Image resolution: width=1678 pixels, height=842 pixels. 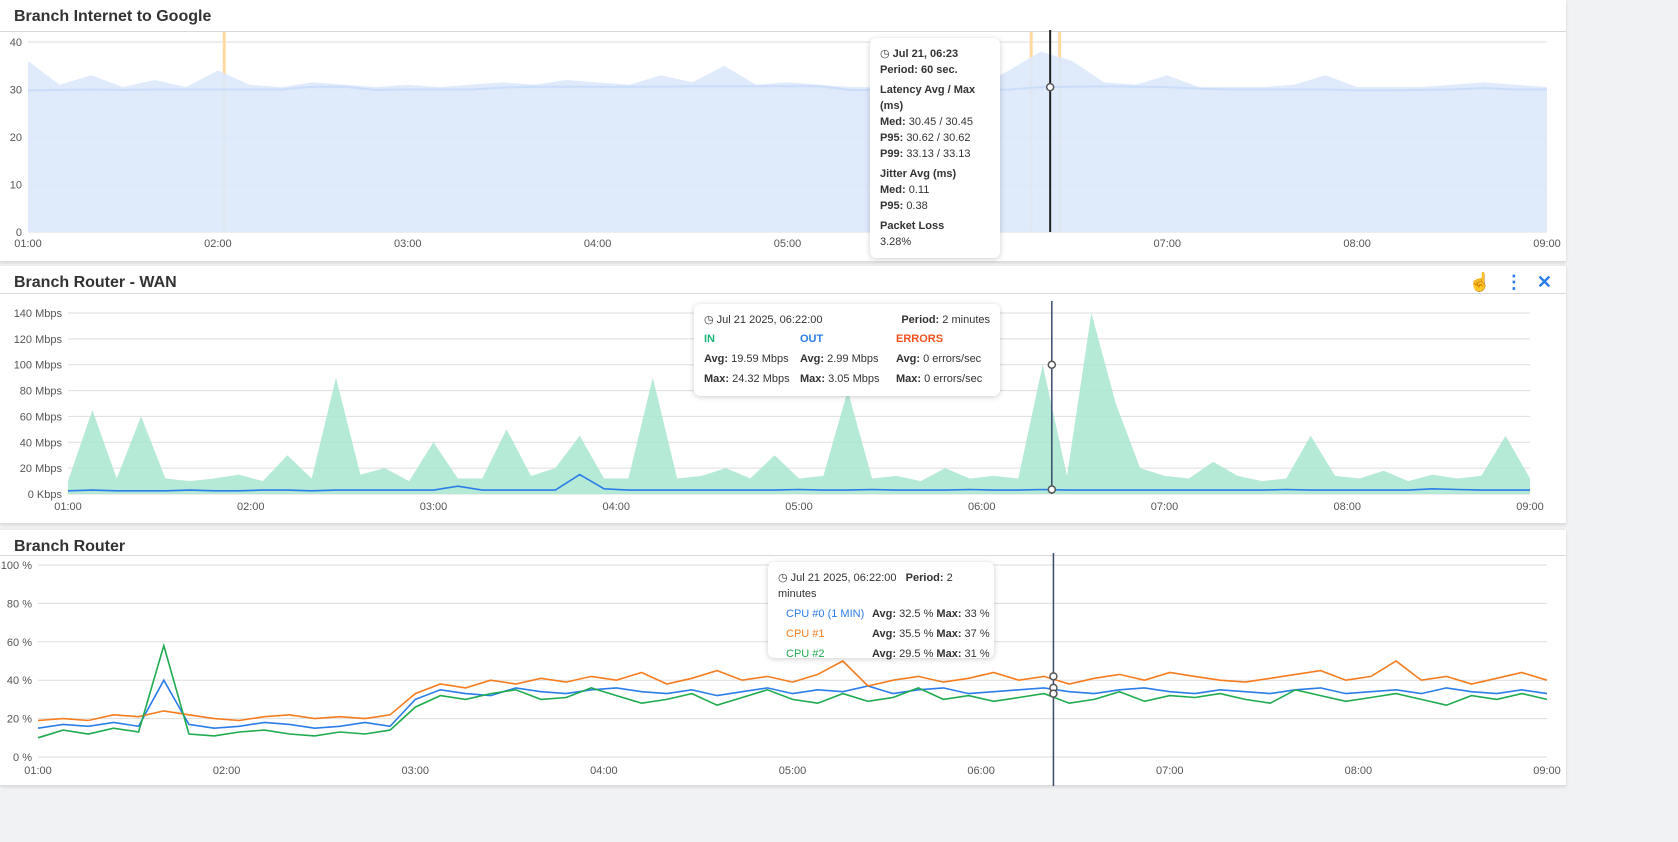 I want to click on x-tick-label: 08:00, so click(x=1347, y=507).